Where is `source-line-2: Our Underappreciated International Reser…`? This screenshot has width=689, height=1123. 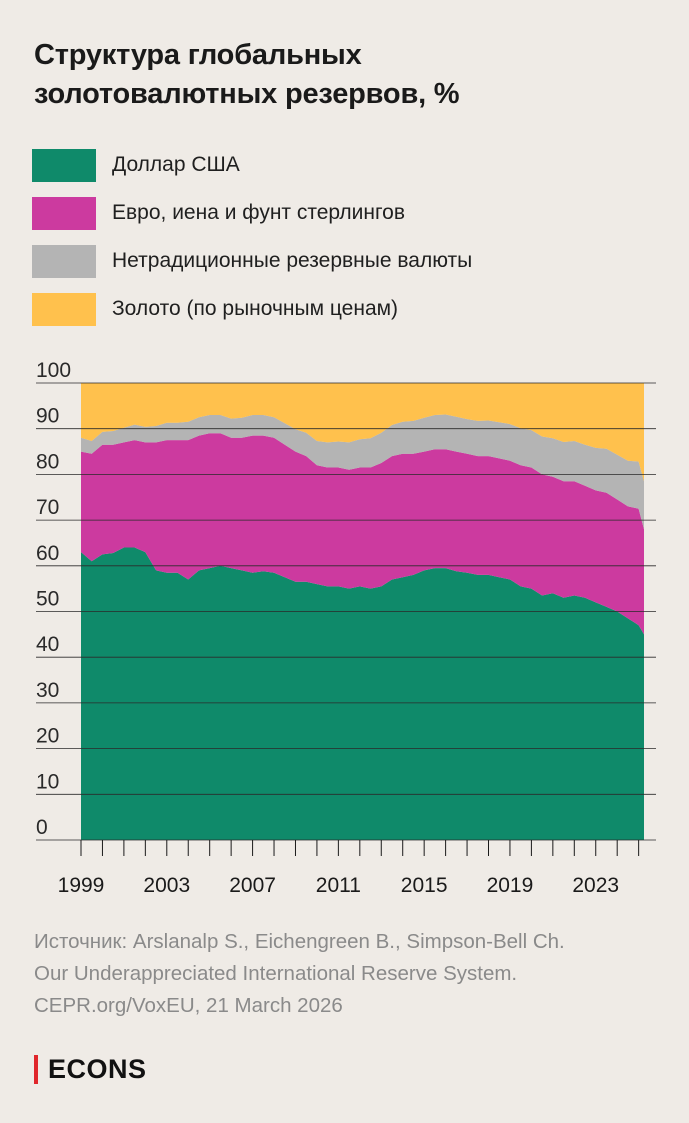
source-line-2: Our Underappreciated International Reser… is located at coordinates (276, 973).